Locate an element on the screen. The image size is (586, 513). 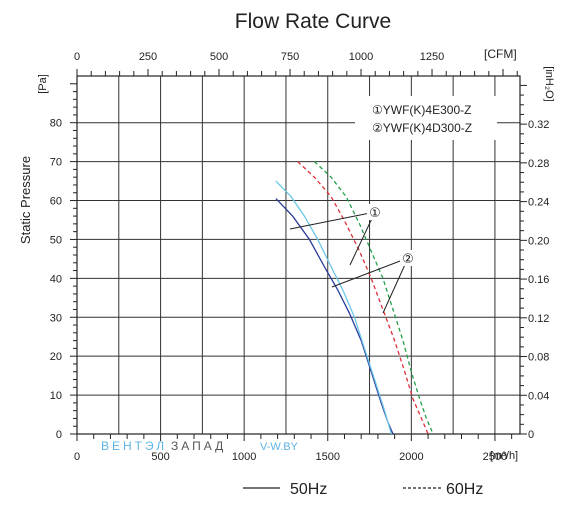
top-tick-label: 500 is located at coordinates (219, 57).